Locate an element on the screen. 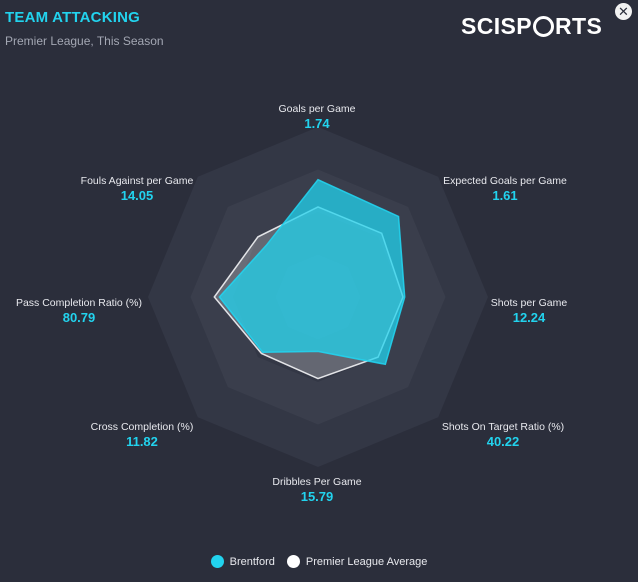 Image resolution: width=638 pixels, height=582 pixels. legend-swatch-average is located at coordinates (293, 561).